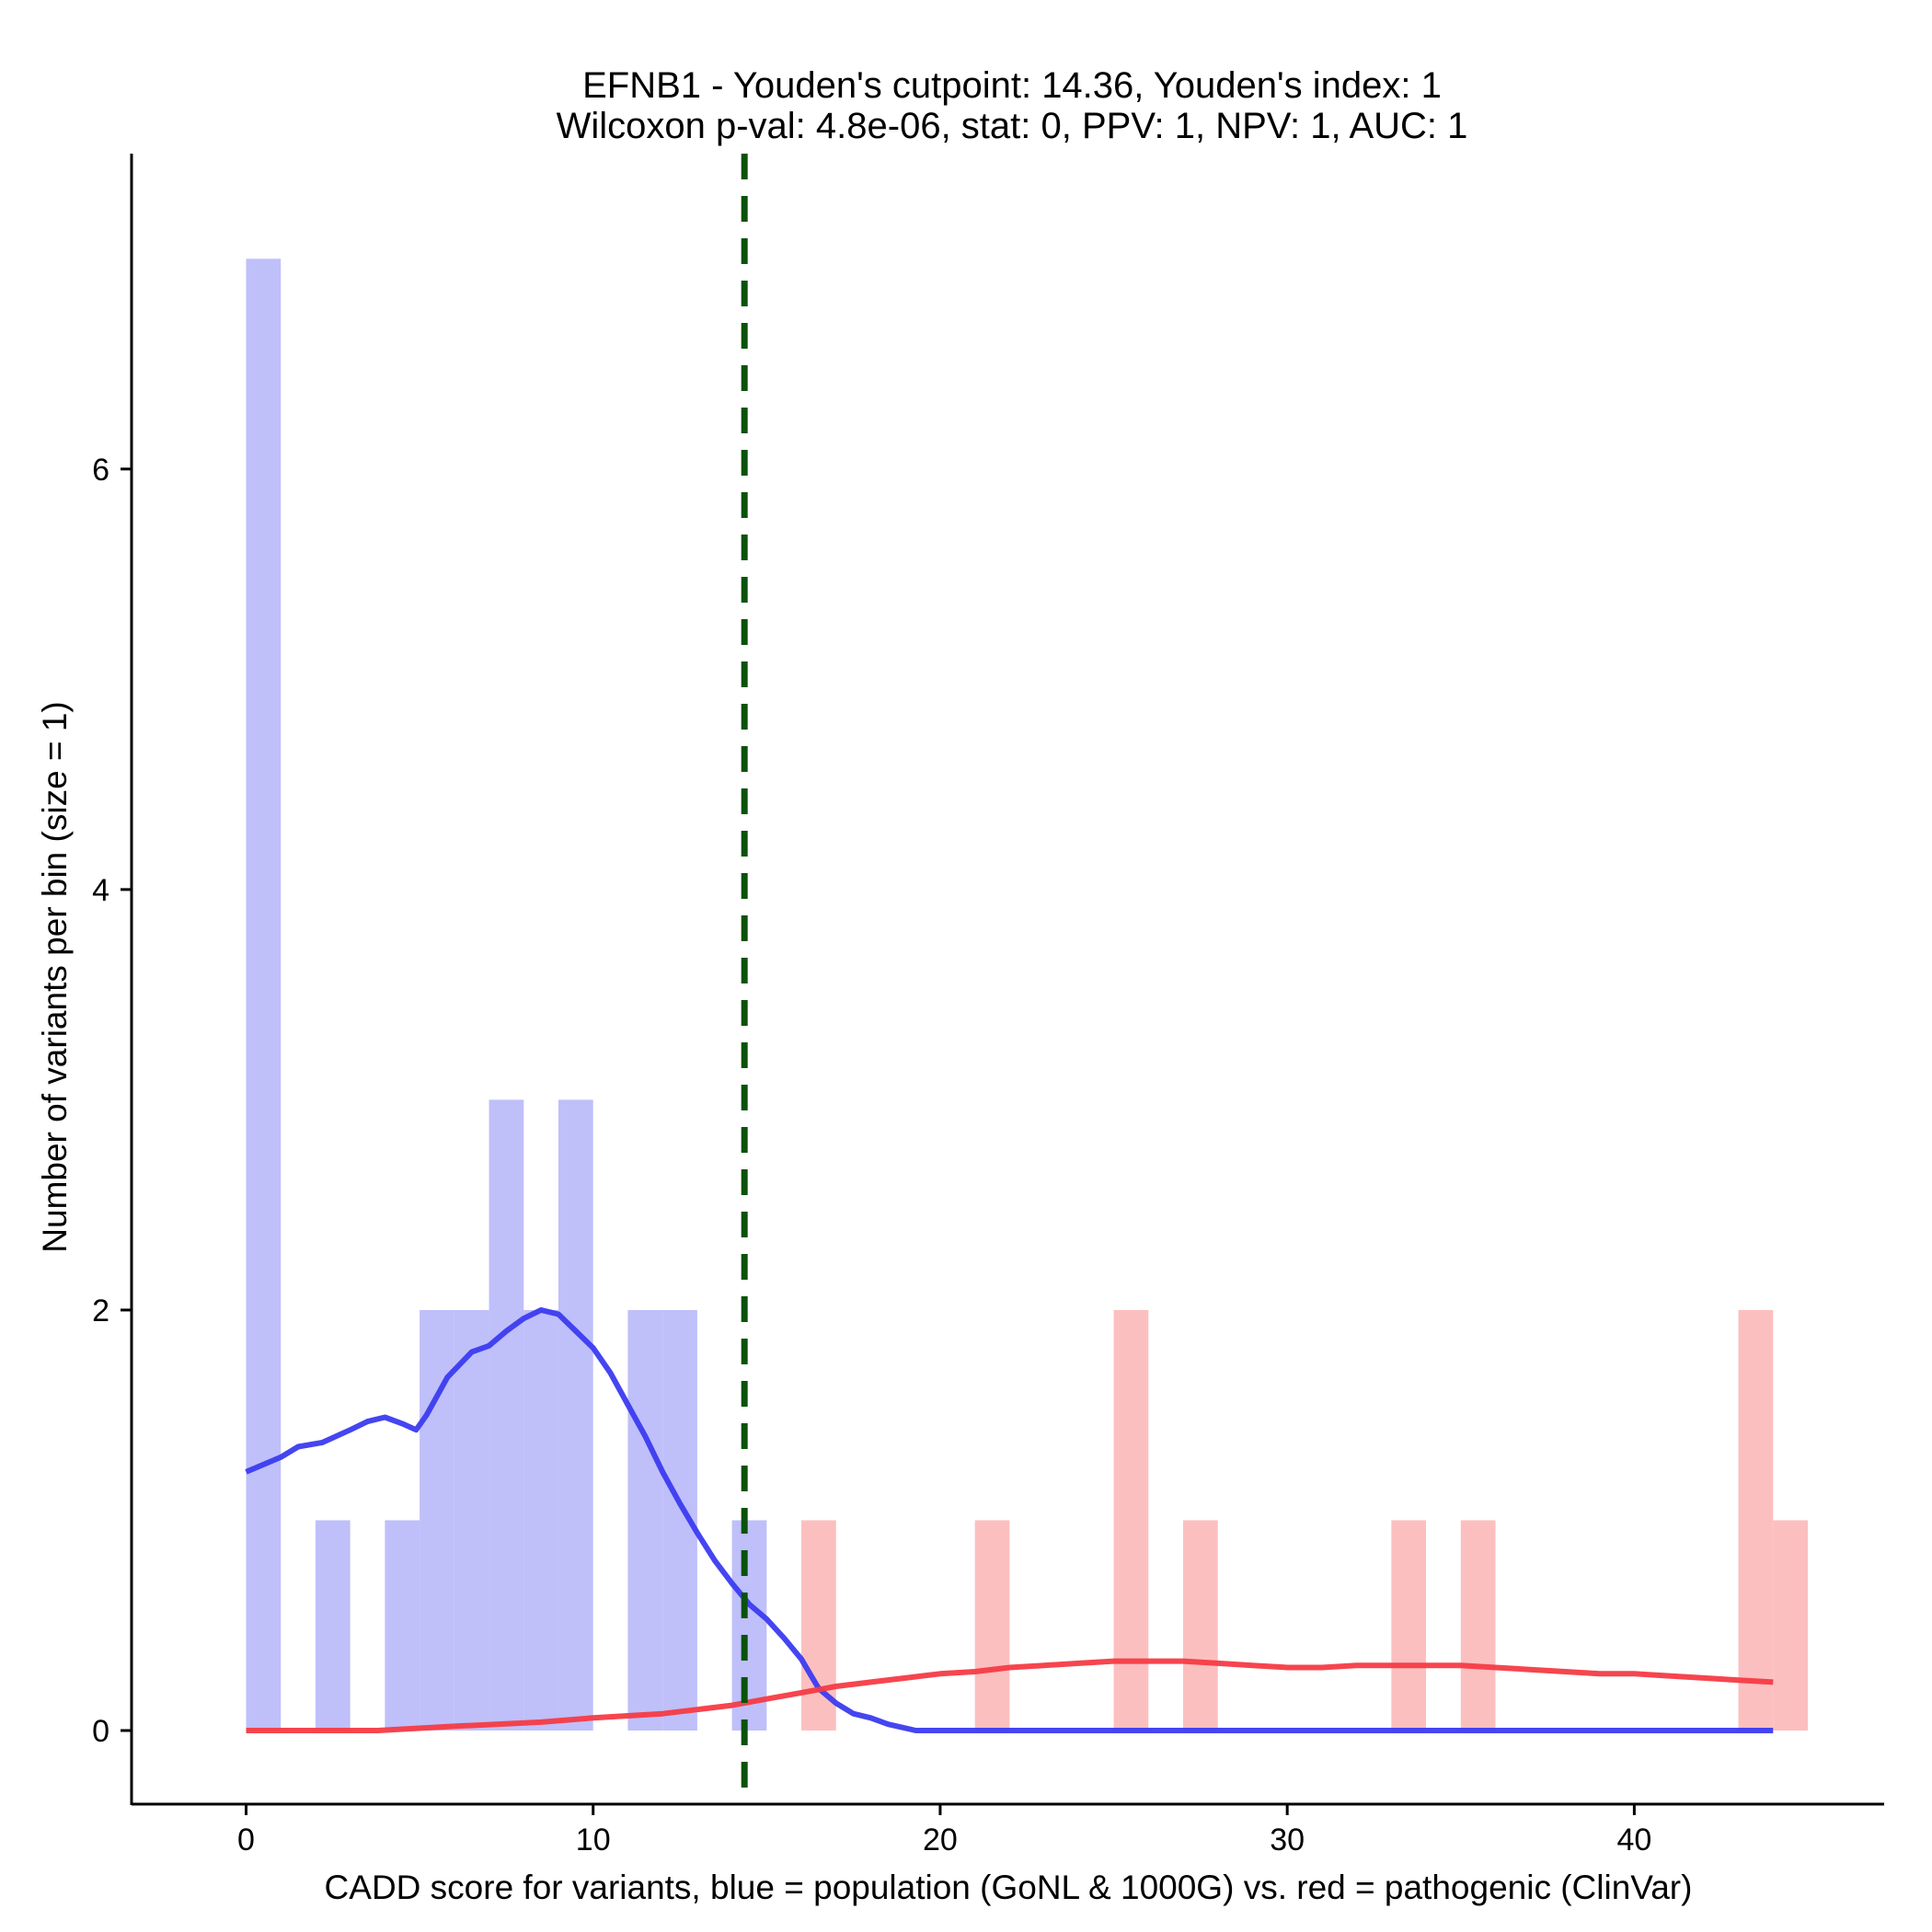  I want to click on x-tick-label-30: 30, so click(1287, 1840).